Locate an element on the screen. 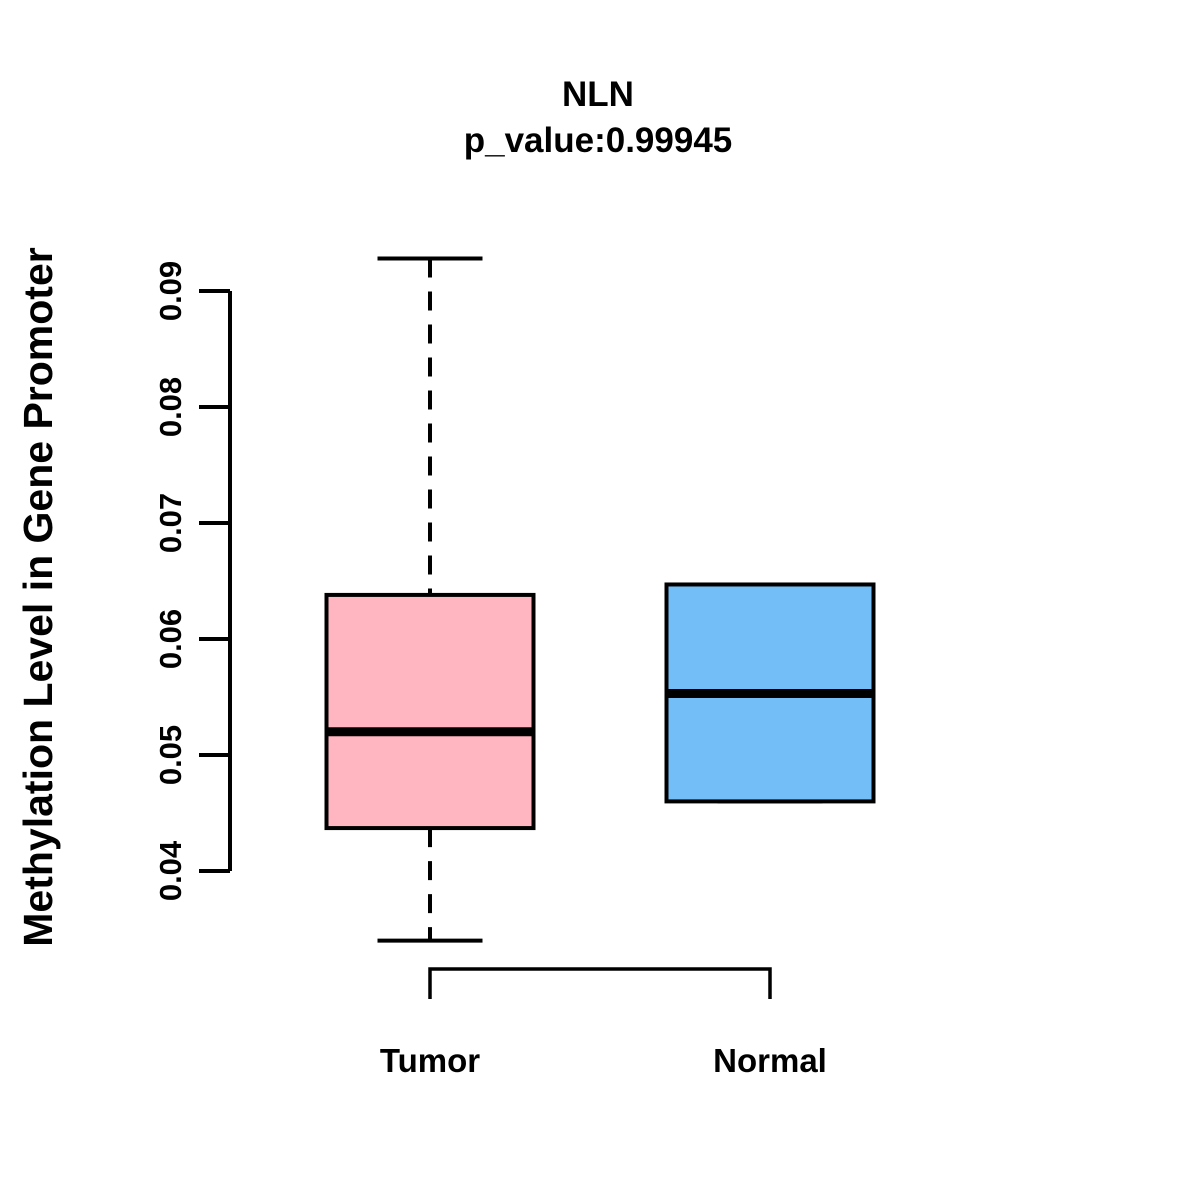 This screenshot has width=1200, height=1200. box-tumor is located at coordinates (430, 711).